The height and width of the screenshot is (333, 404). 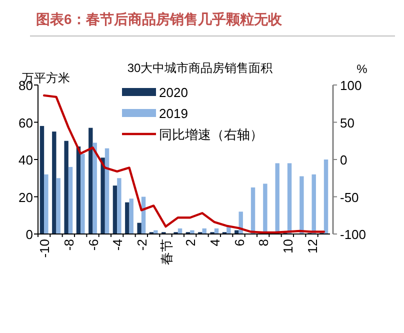 I want to click on x-tick-label: -10, so click(x=44, y=248).